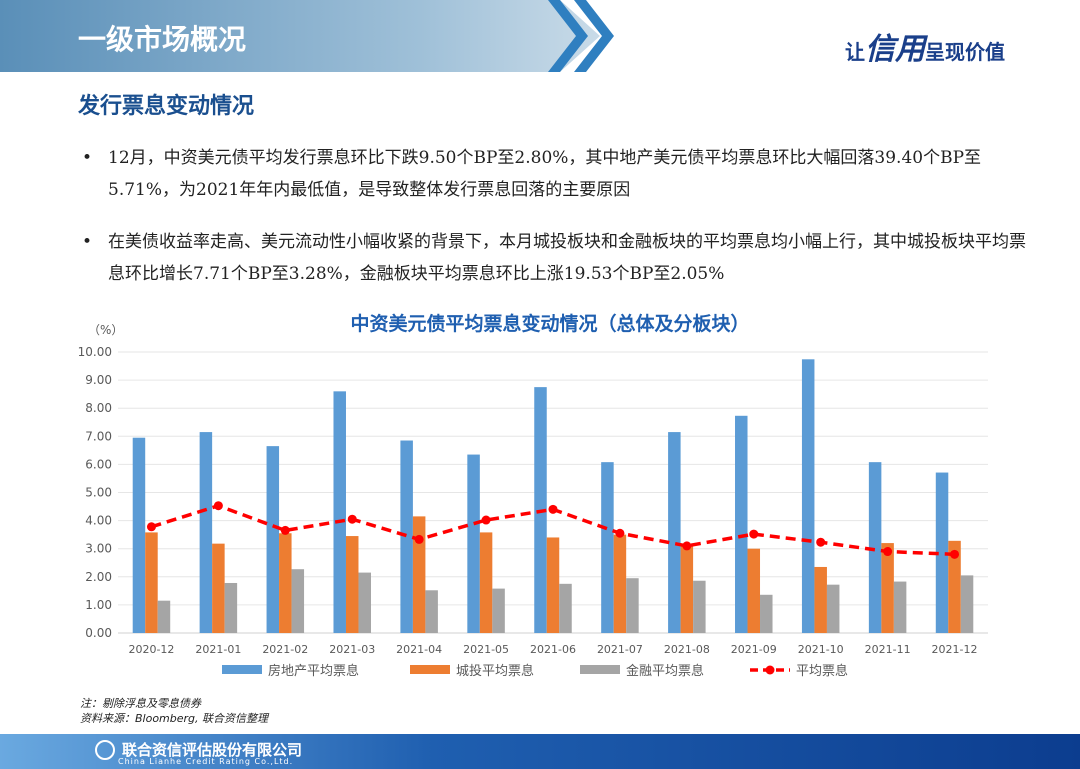  Describe the element at coordinates (95, 352) in the screenshot. I see `y-tick-label: 10.00` at that location.